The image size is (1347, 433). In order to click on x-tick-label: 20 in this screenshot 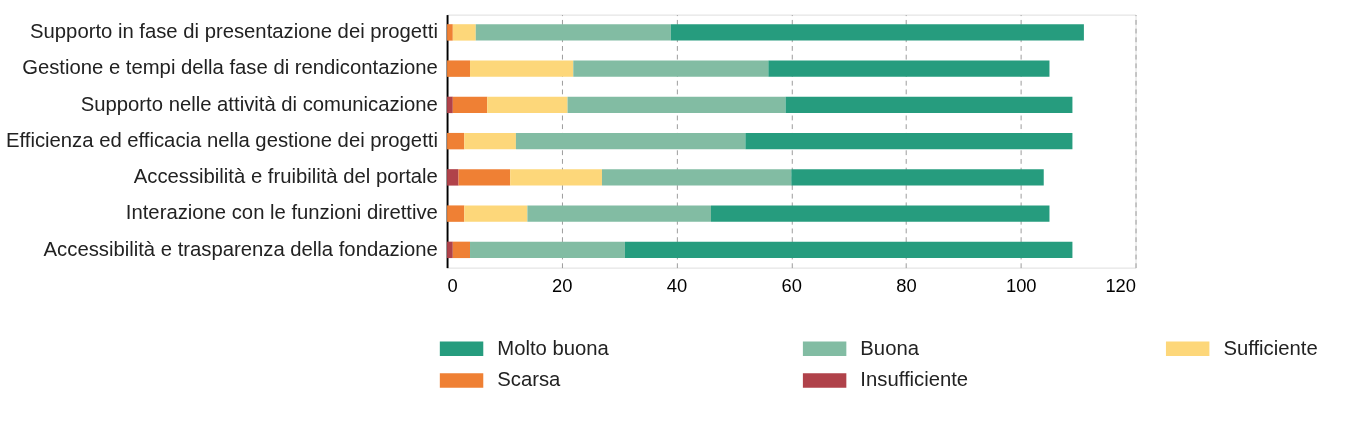, I will do `click(562, 286)`.